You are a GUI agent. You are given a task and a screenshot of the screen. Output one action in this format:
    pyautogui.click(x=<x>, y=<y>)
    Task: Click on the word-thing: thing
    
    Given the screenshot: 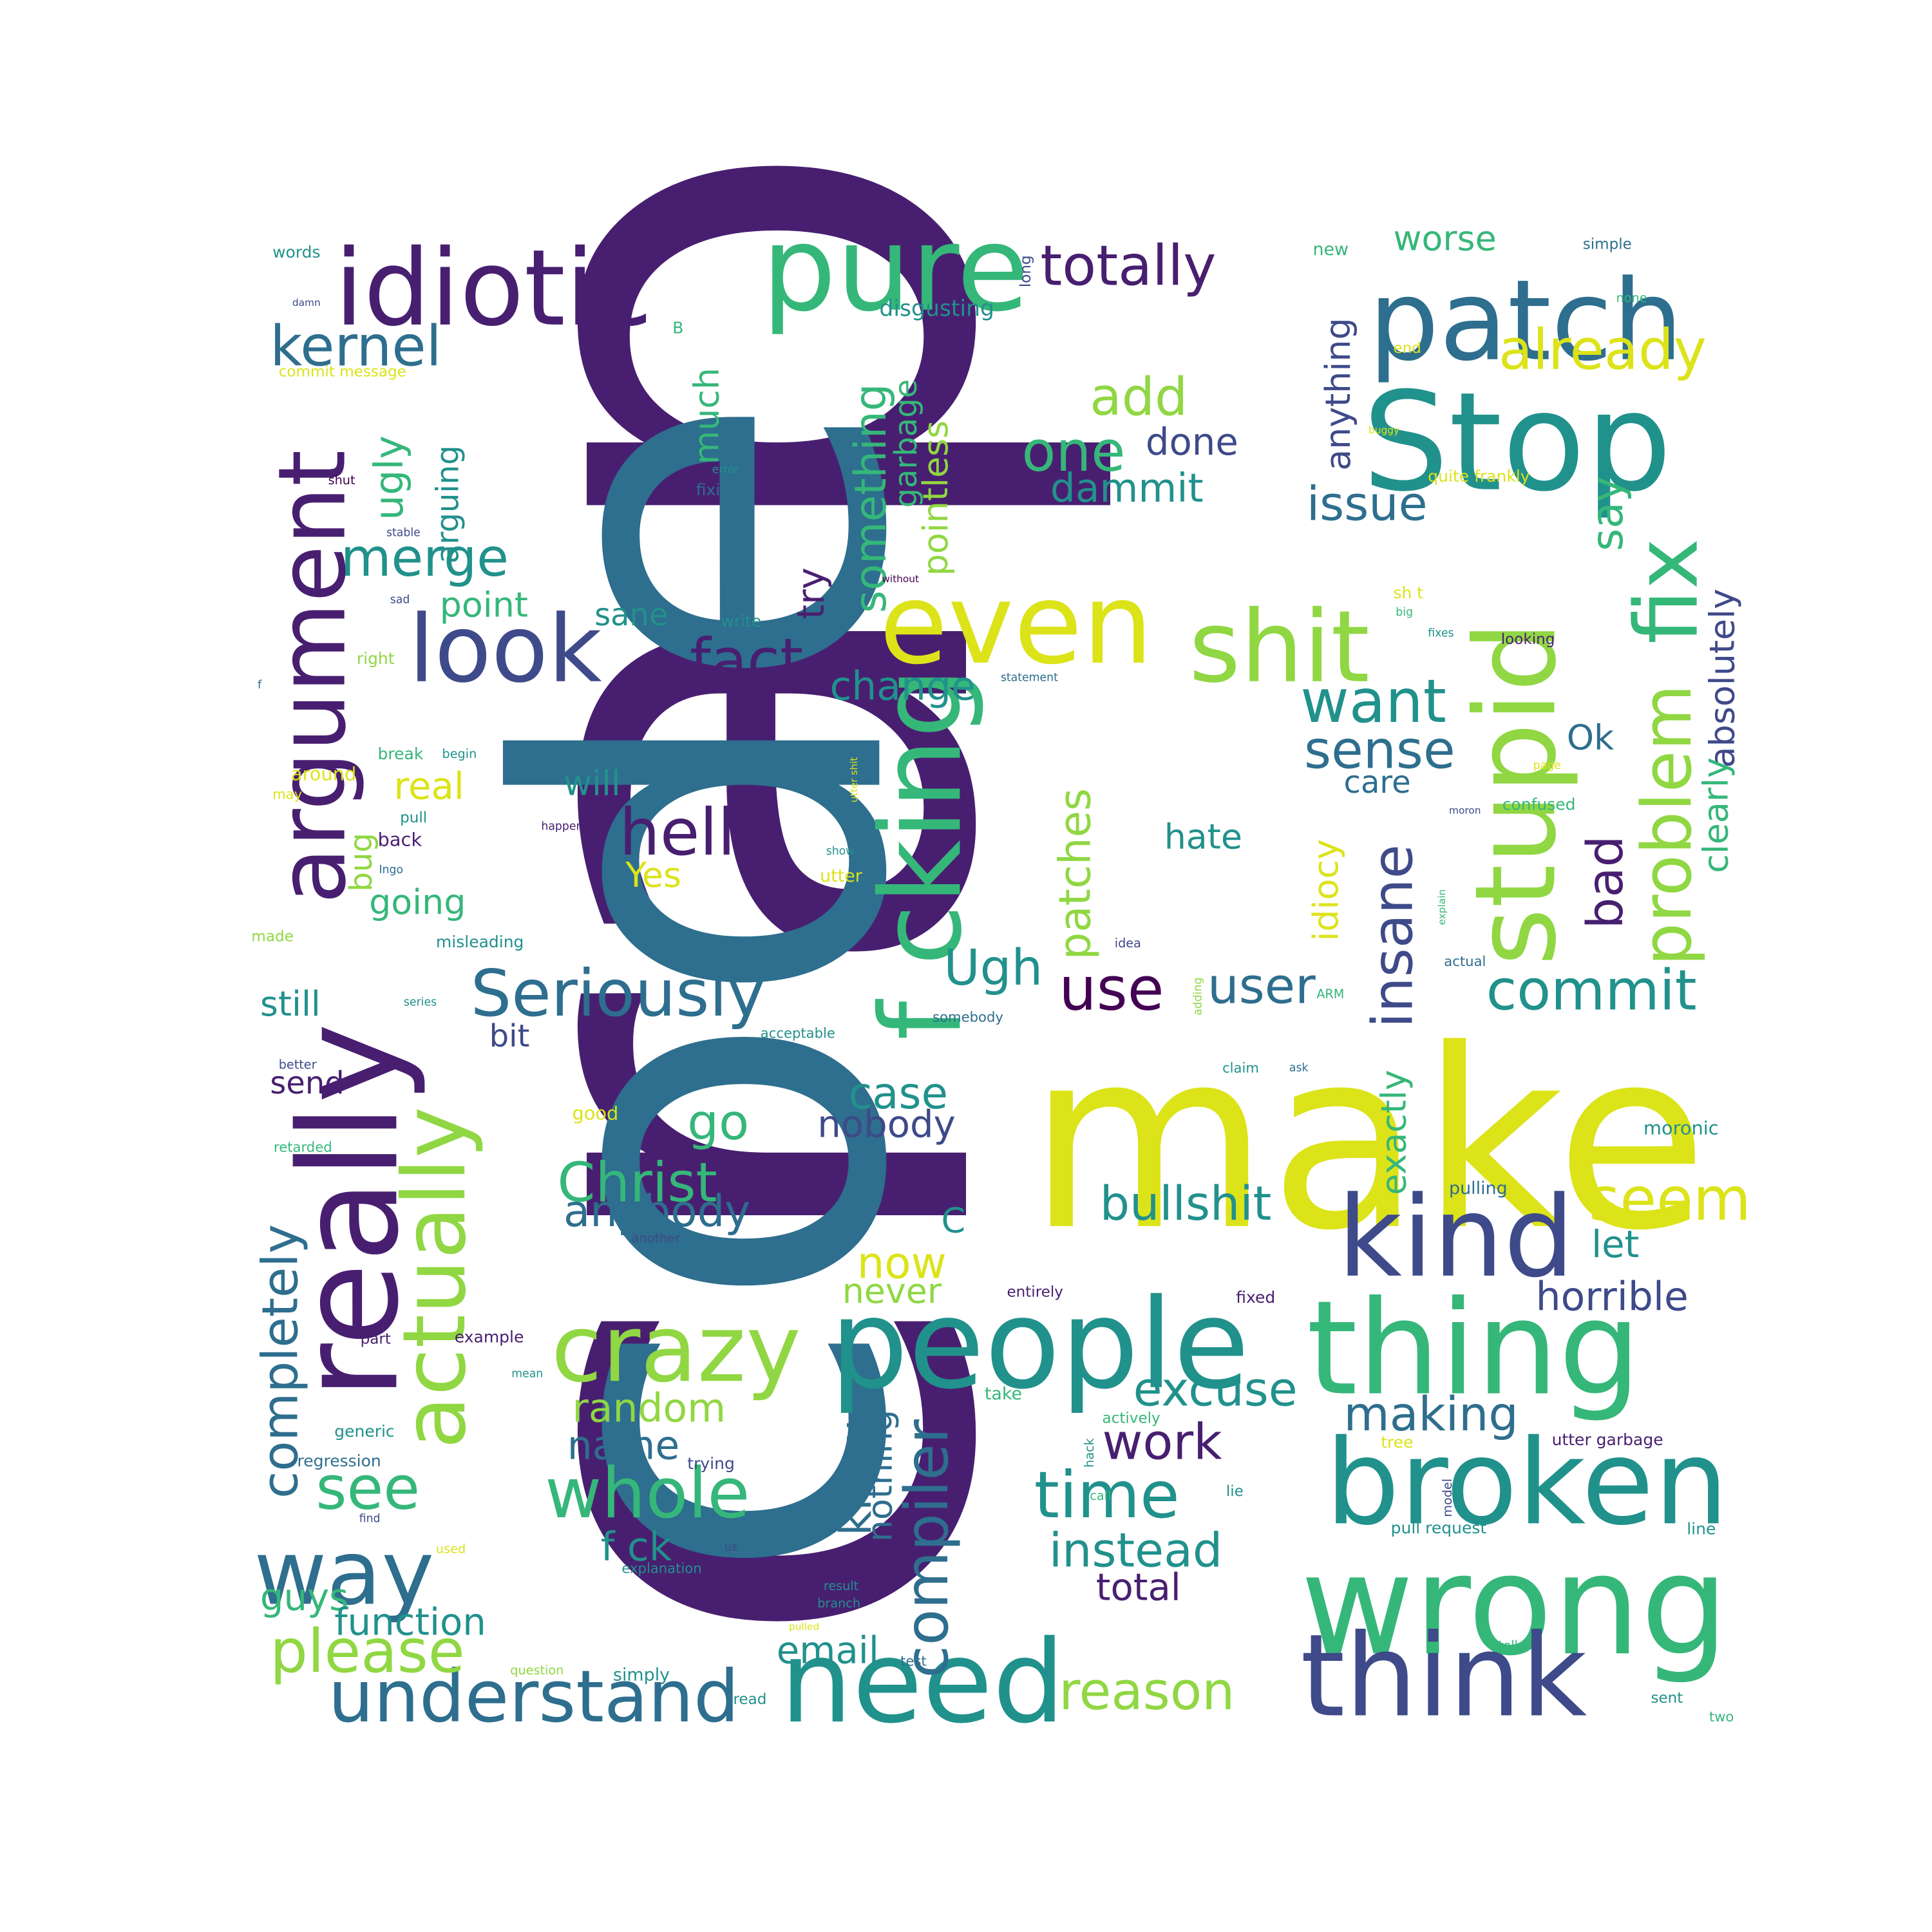 What is the action you would take?
    pyautogui.click(x=1474, y=1349)
    